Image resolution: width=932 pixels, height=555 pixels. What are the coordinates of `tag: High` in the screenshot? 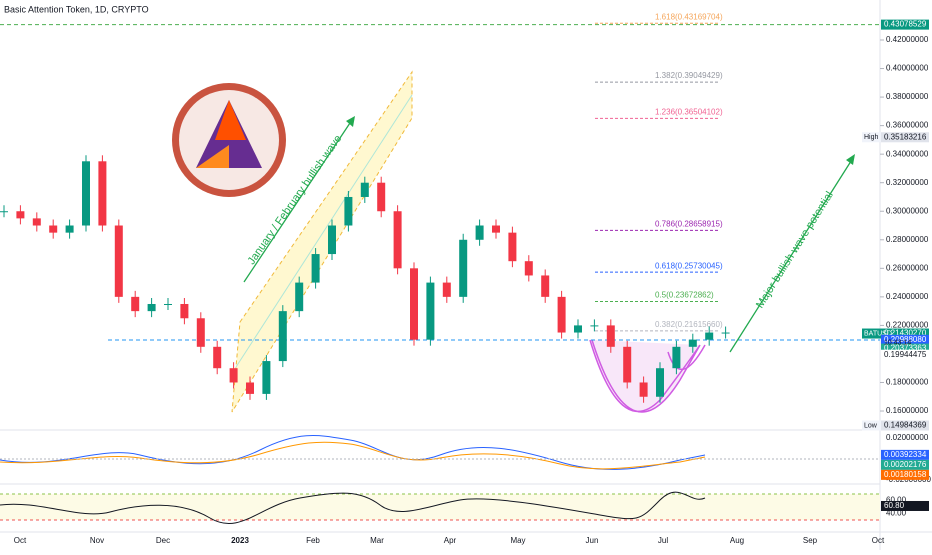 It's located at (871, 137).